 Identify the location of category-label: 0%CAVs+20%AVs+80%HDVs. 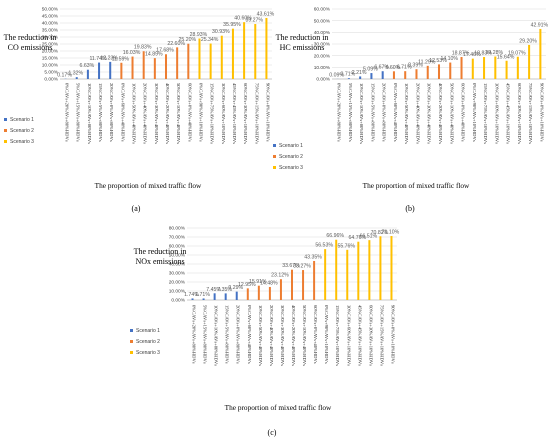
(67, 112).